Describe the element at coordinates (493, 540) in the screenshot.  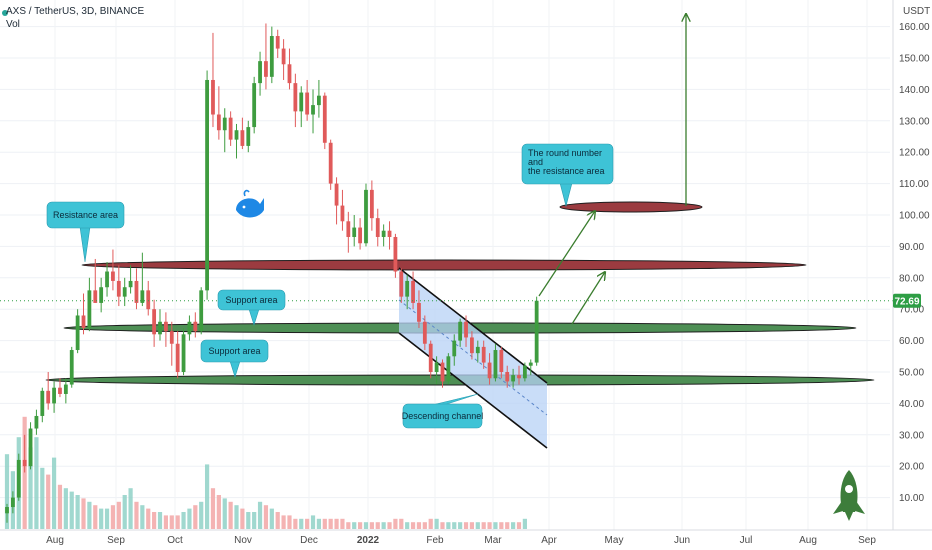
I see `x-tick-label: Mar` at that location.